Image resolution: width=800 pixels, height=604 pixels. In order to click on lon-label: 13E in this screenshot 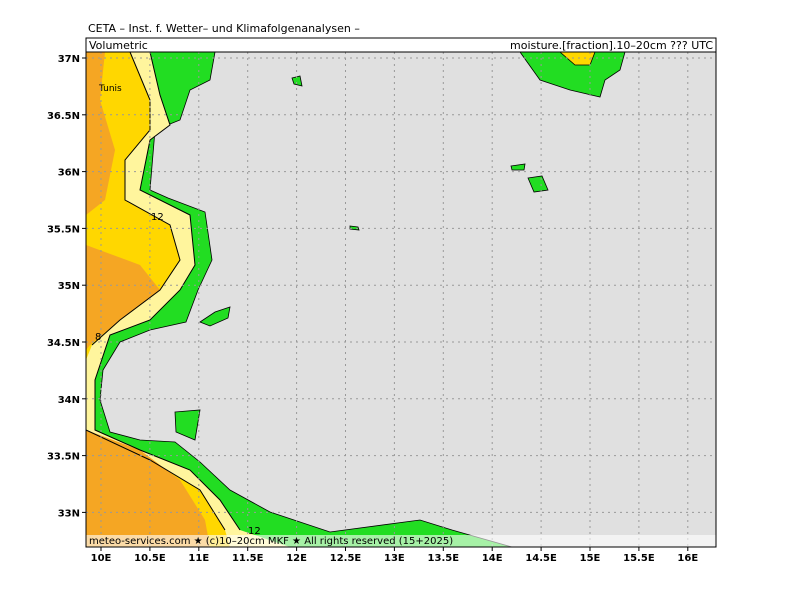, I will do `click(394, 558)`.